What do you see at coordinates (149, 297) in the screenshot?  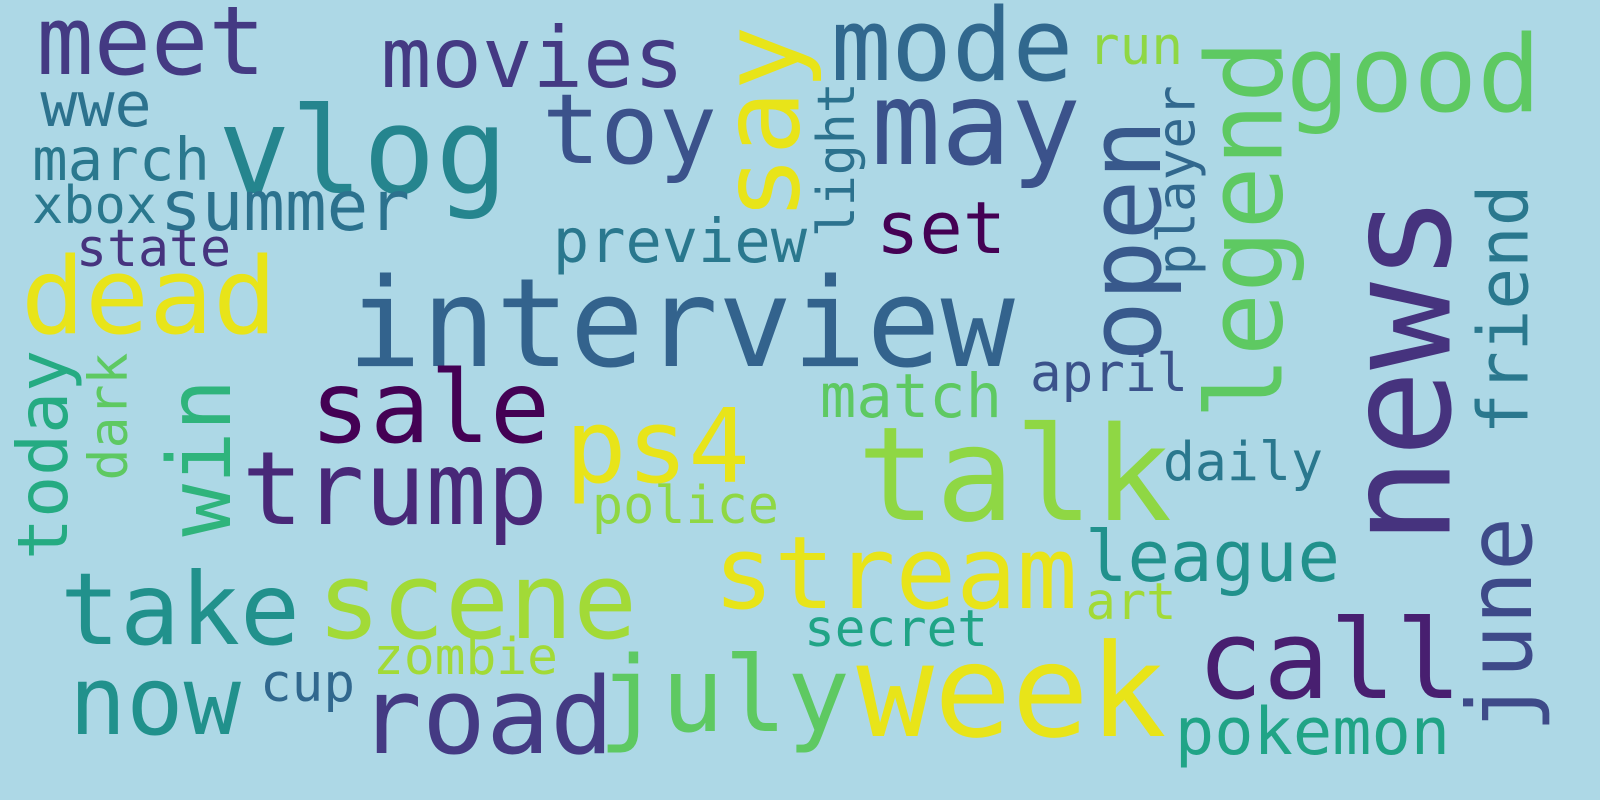 I see `word-dead: dead` at bounding box center [149, 297].